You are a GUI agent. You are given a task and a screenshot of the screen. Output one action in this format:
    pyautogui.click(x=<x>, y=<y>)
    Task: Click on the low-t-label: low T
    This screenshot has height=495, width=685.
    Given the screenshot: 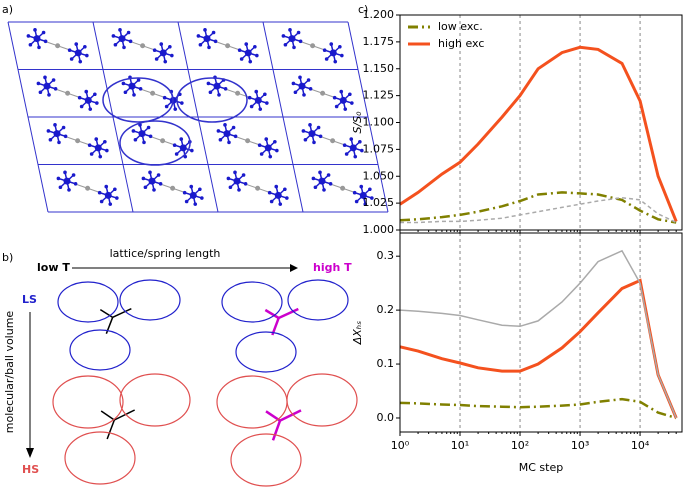 What is the action you would take?
    pyautogui.click(x=53, y=267)
    